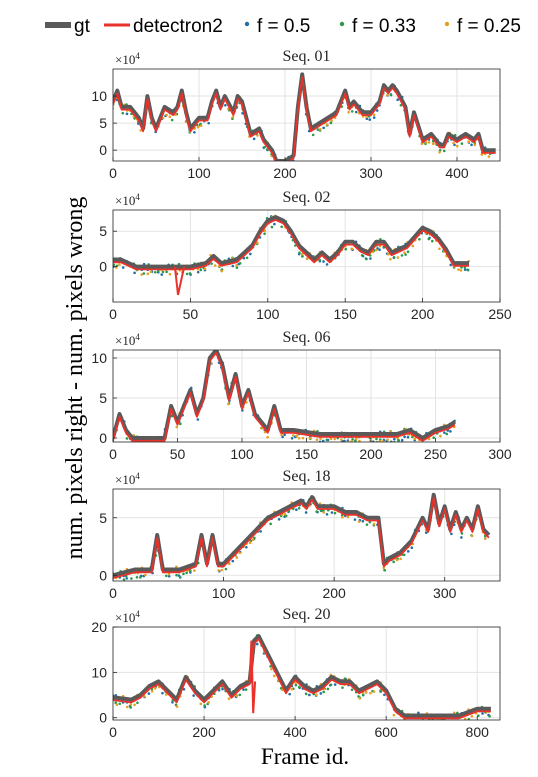 The width and height of the screenshot is (538, 777). What do you see at coordinates (307, 337) in the screenshot?
I see `panel-title: Seq. 06` at bounding box center [307, 337].